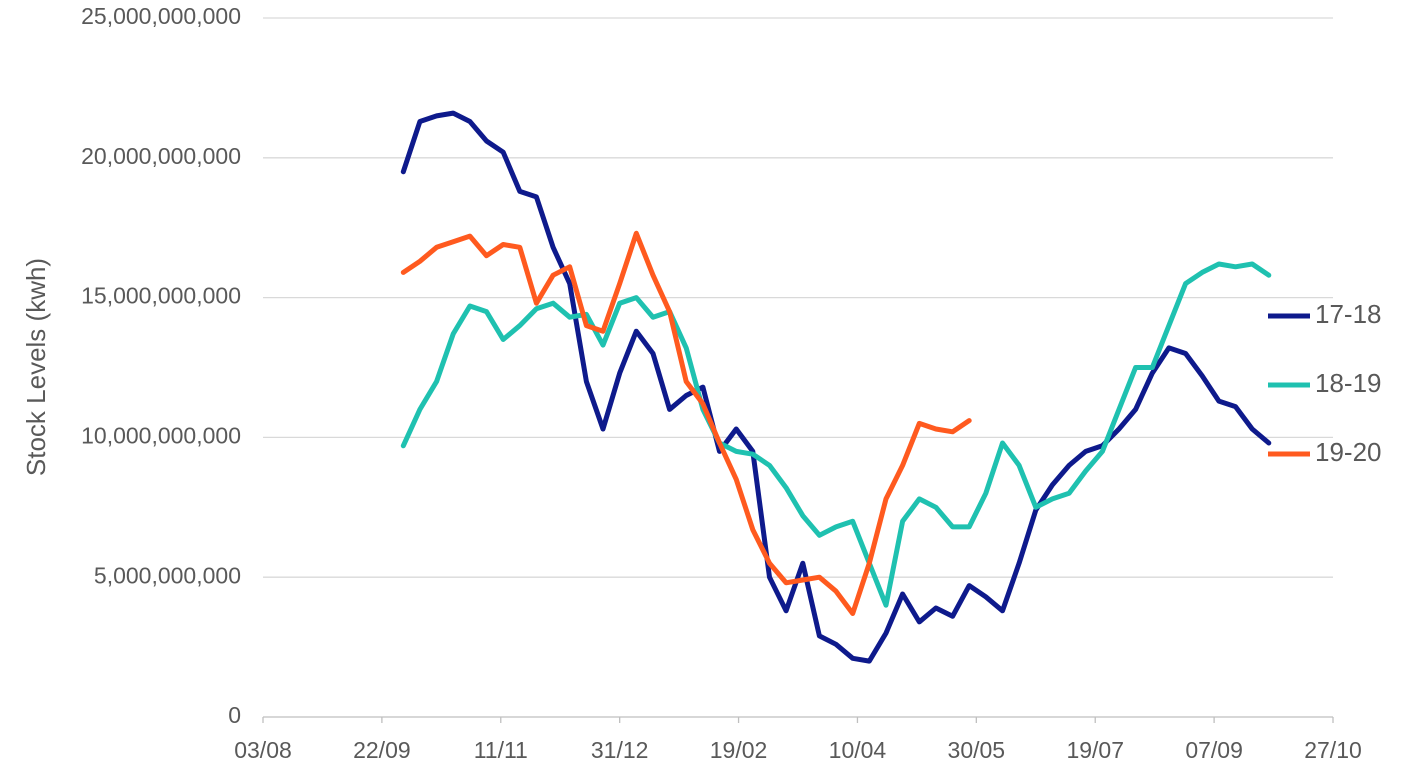  I want to click on y-tick-label: 10,000,000,000, so click(161, 435).